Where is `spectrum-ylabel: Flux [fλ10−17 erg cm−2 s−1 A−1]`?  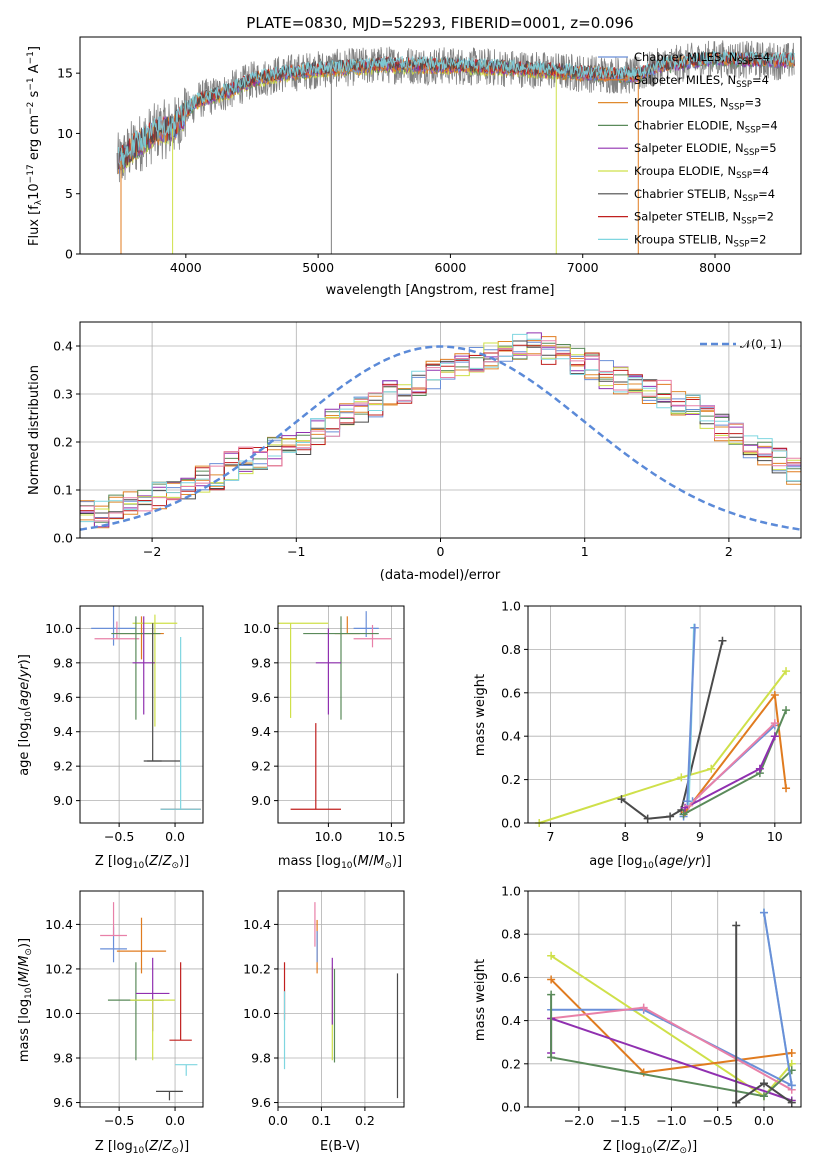
spectrum-ylabel: Flux [fλ10−17 erg cm−2 s−1 A−1] is located at coordinates (35, 146).